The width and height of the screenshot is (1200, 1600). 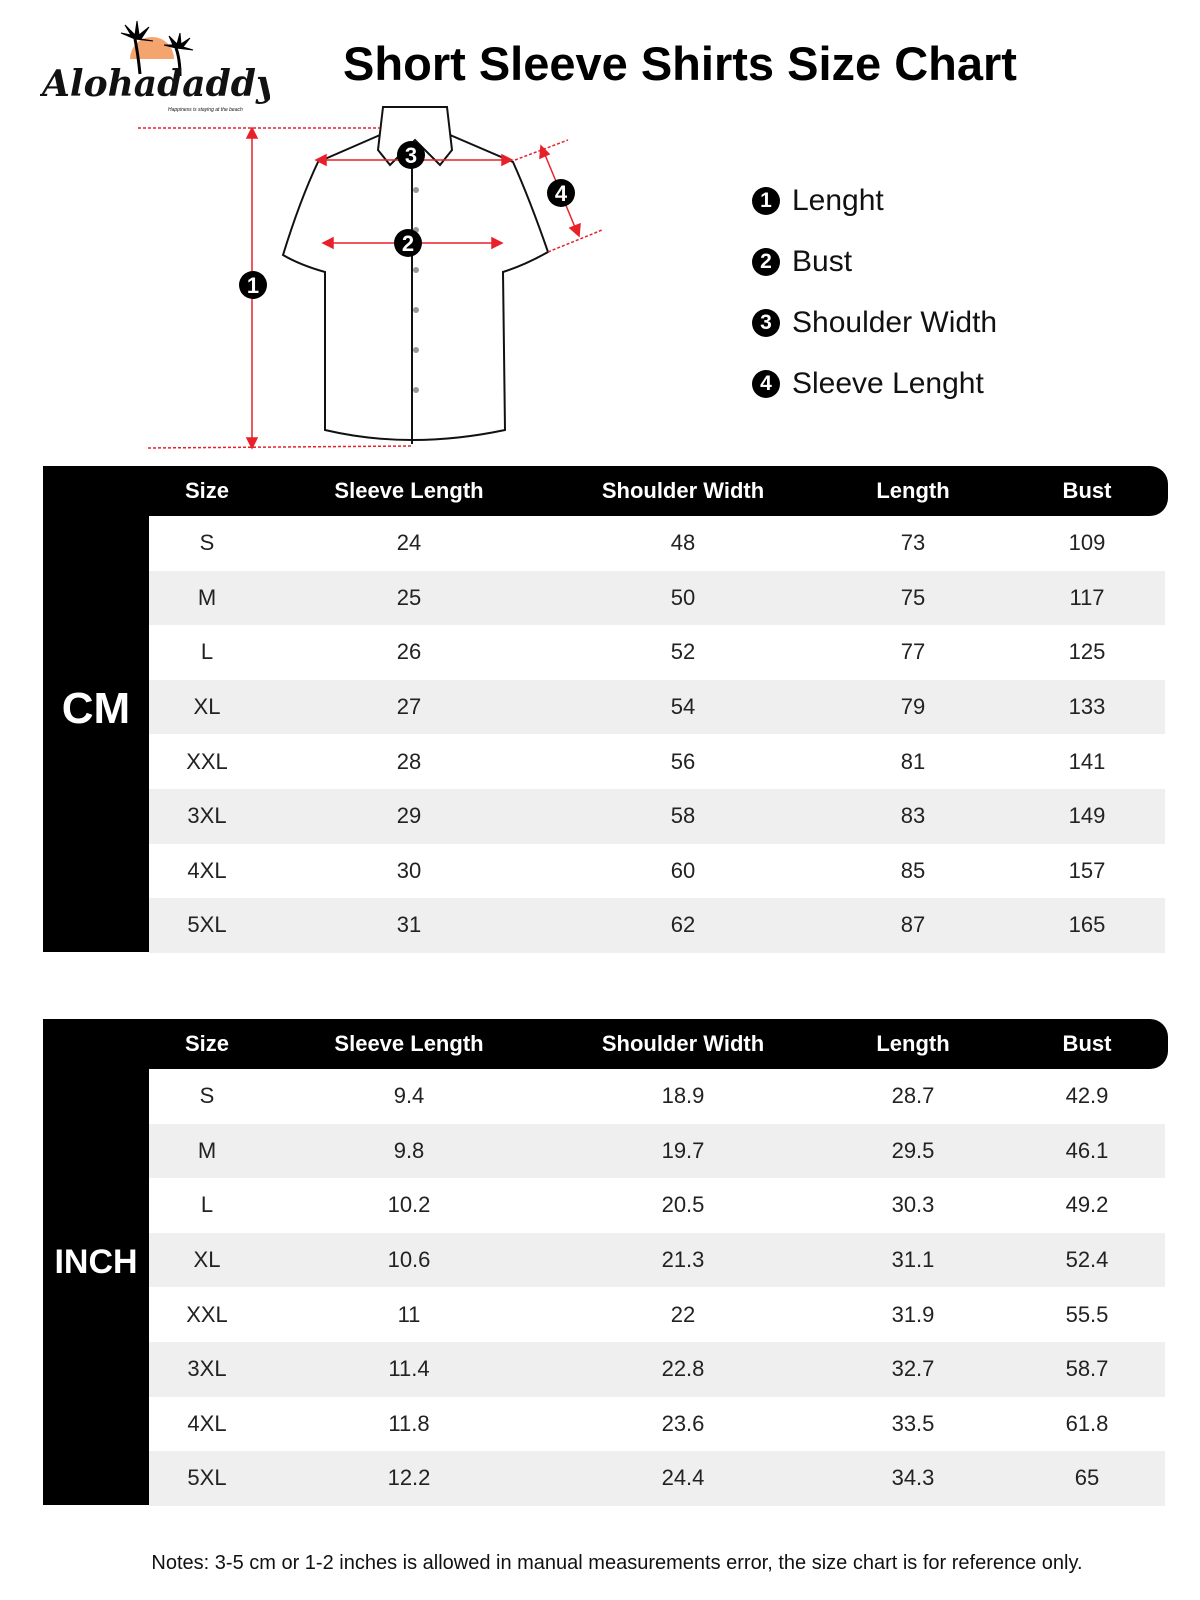 I want to click on measurement-lines, so click(x=370, y=288).